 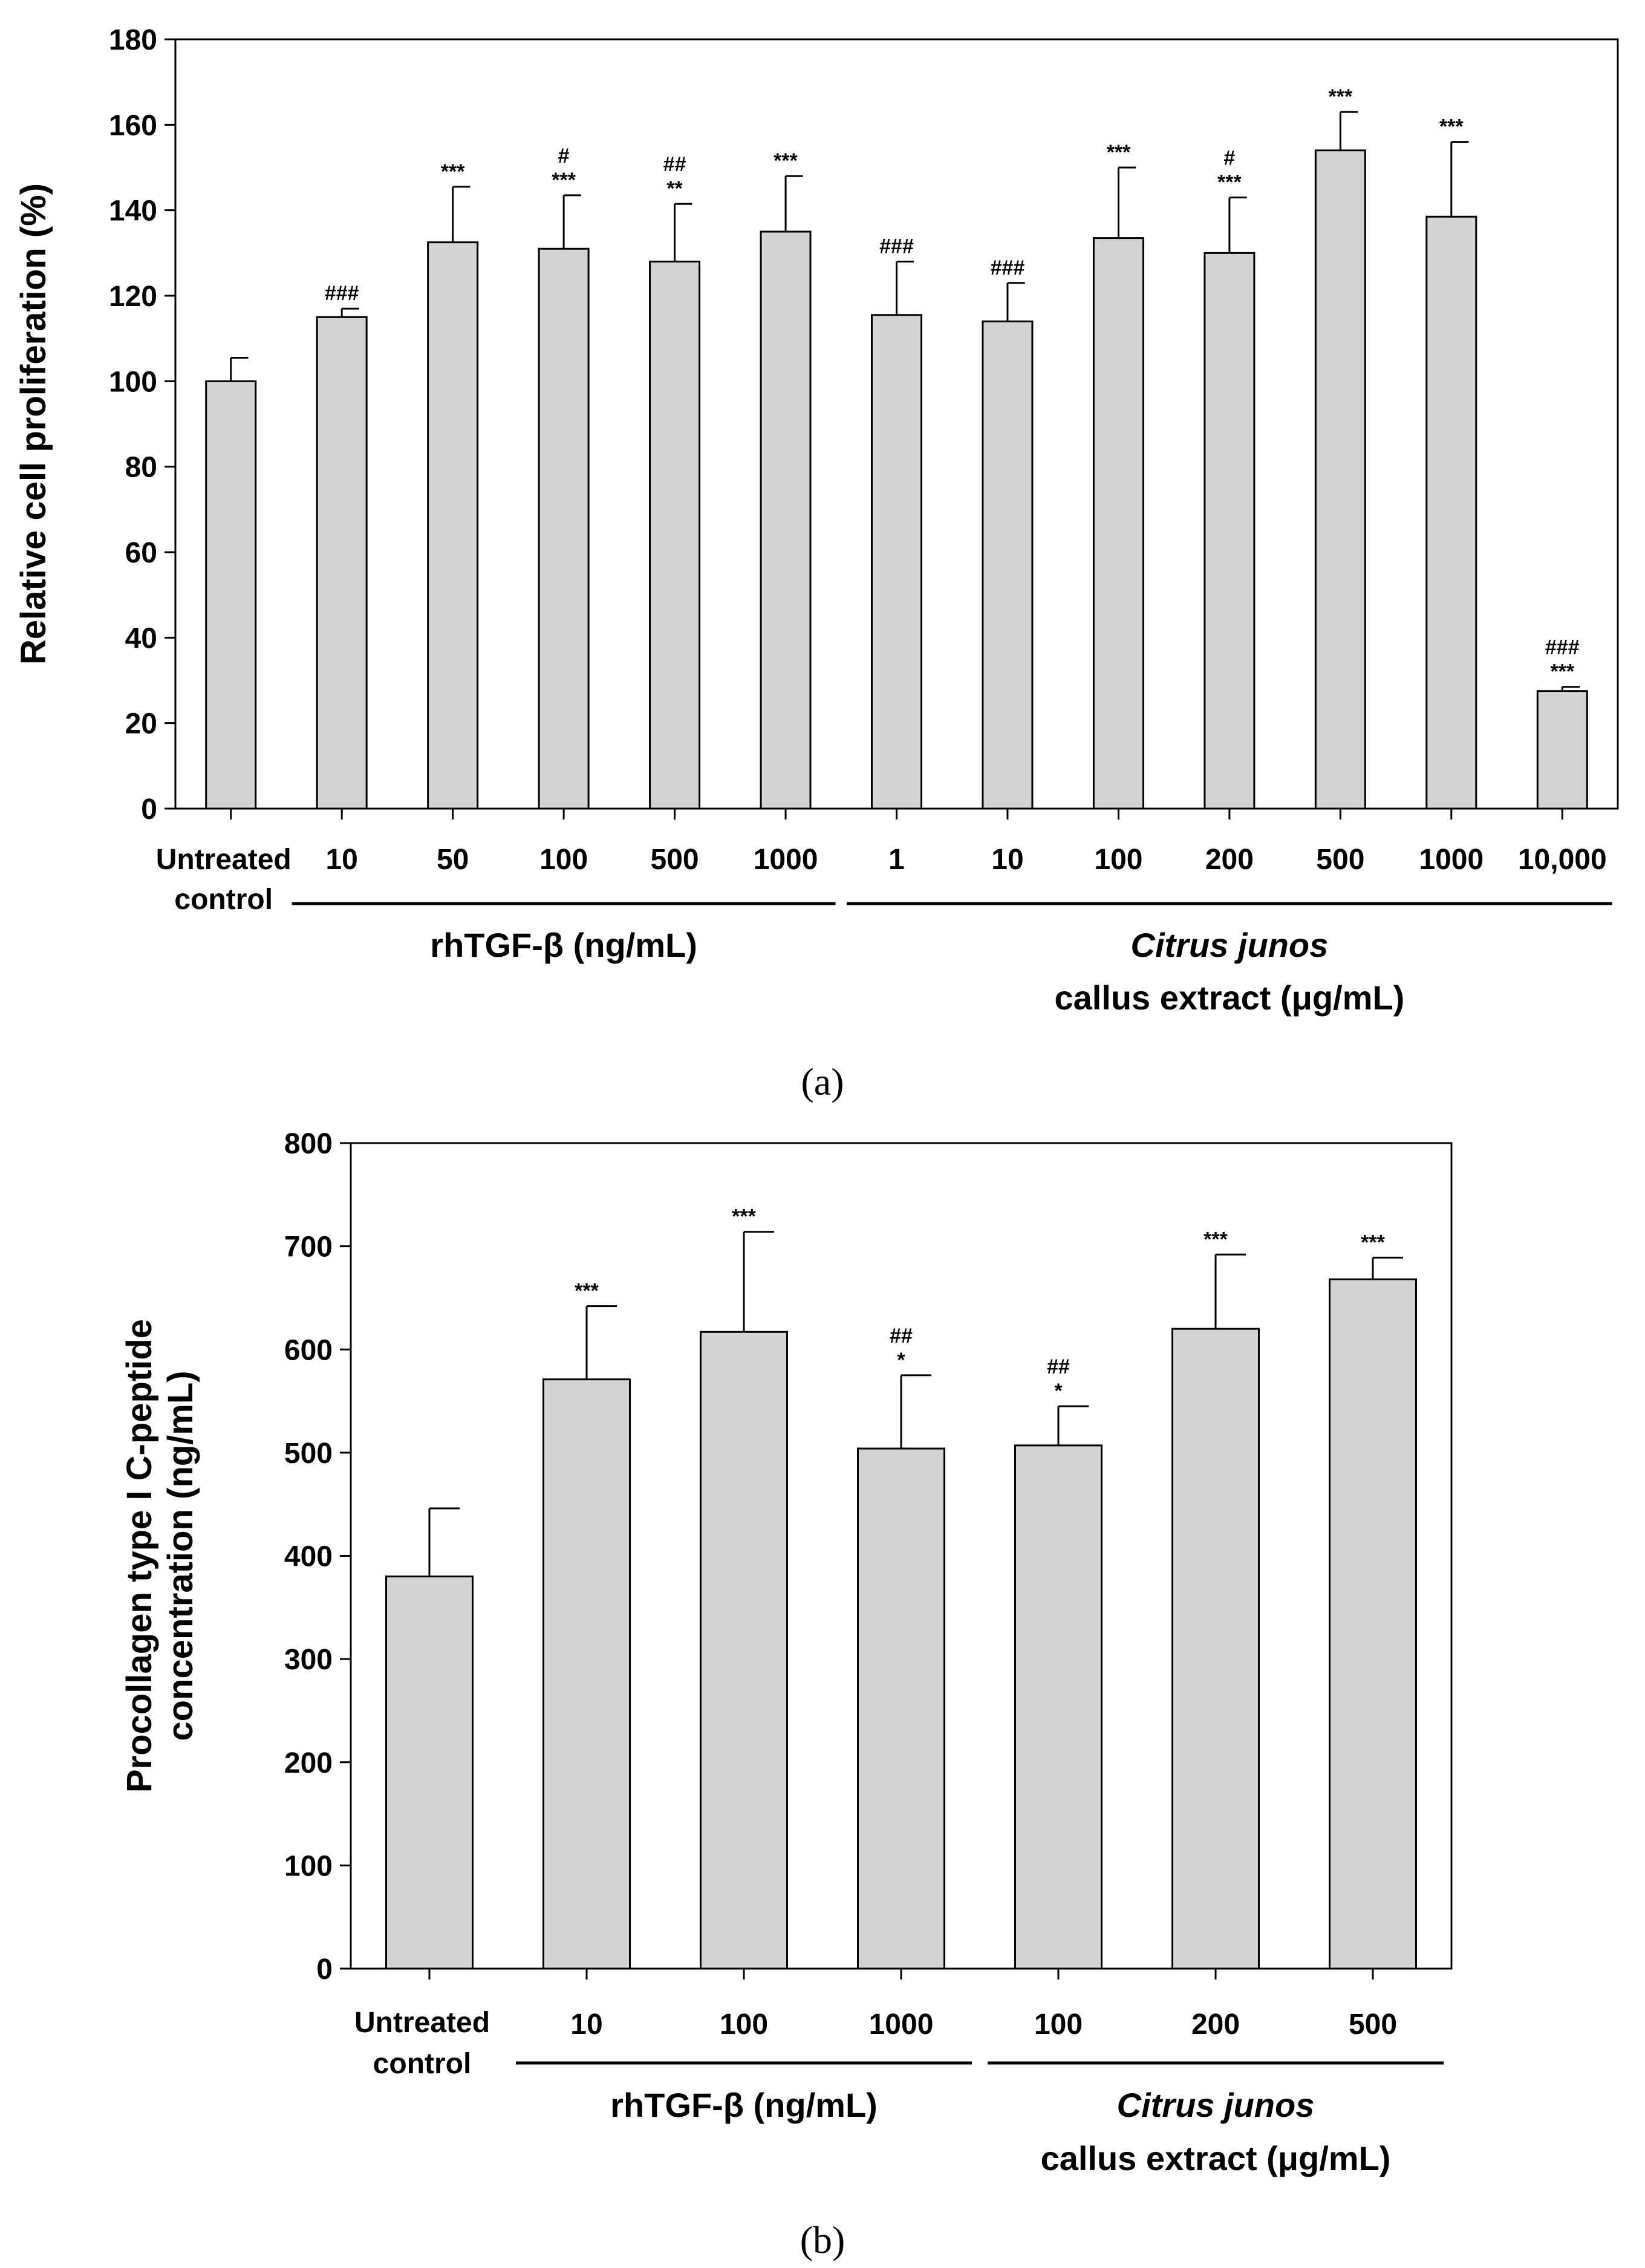 I want to click on y-tick-label: 400, so click(x=308, y=1557).